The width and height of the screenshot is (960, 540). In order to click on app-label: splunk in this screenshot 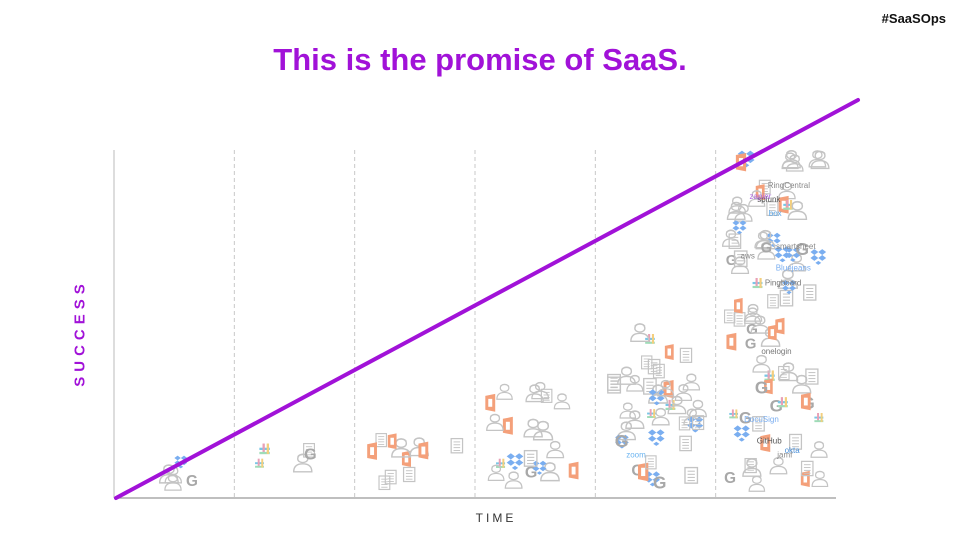, I will do `click(769, 199)`.